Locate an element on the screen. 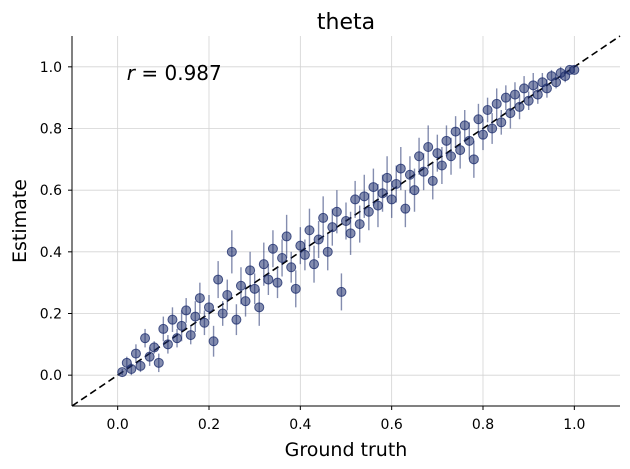 The width and height of the screenshot is (630, 469). x-axis-label: Ground truth is located at coordinates (346, 450).